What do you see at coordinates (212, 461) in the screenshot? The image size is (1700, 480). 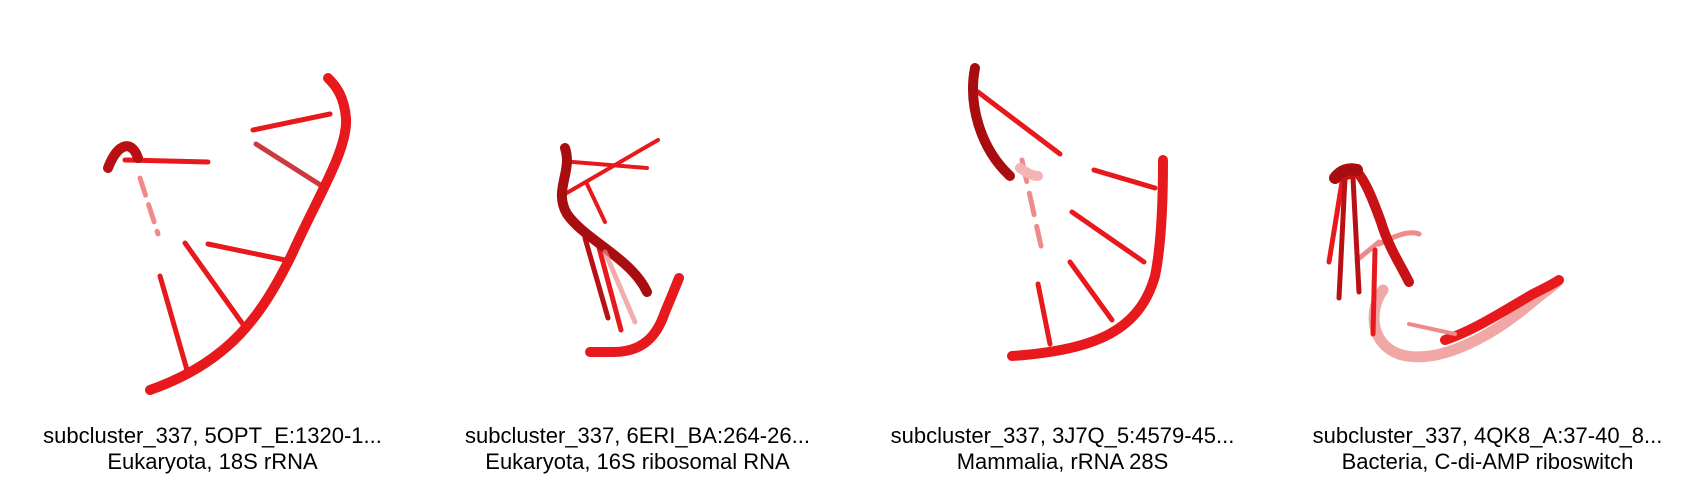 I see `panel-subtitle: Eukaryota, 18S rRNA` at bounding box center [212, 461].